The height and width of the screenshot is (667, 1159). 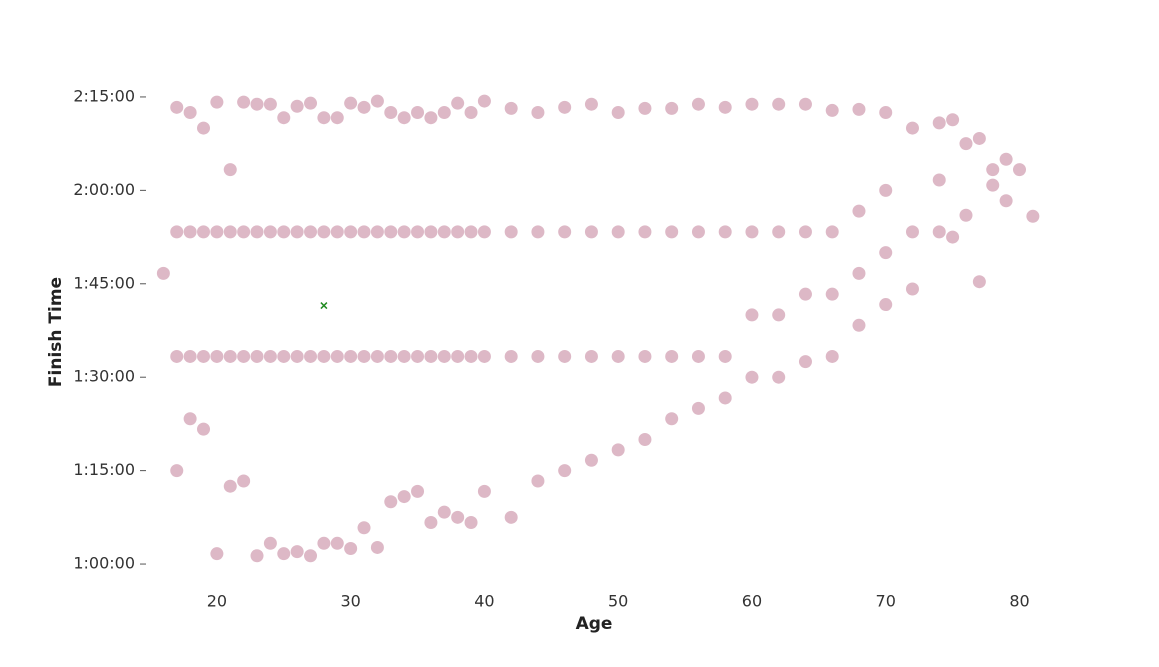 What do you see at coordinates (217, 601) in the screenshot?
I see `x-tick-label: 20` at bounding box center [217, 601].